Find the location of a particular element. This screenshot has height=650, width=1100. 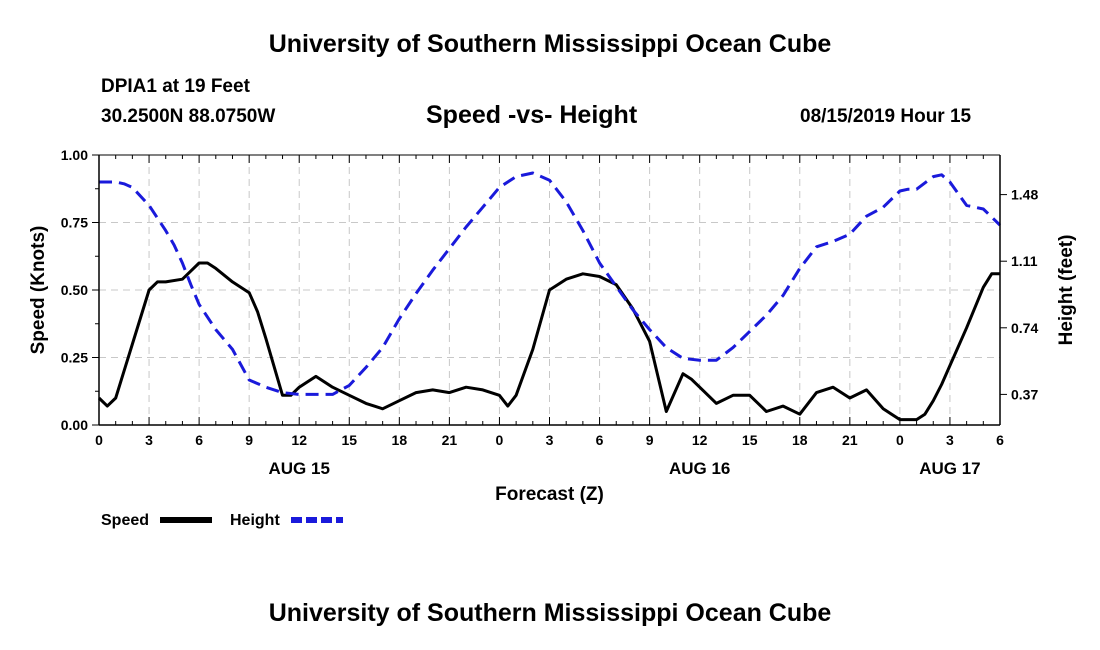

y2-tick-label: 0.37 is located at coordinates (1024, 394).